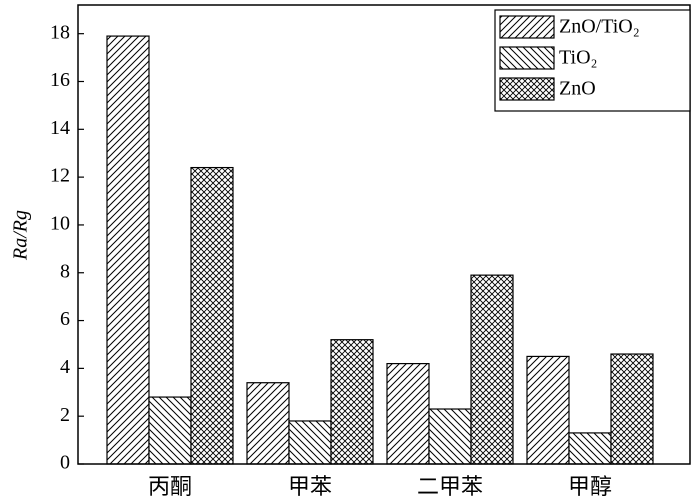 The image size is (700, 504). Describe the element at coordinates (310, 487) in the screenshot. I see `x-tick-label: 甲苯` at that location.